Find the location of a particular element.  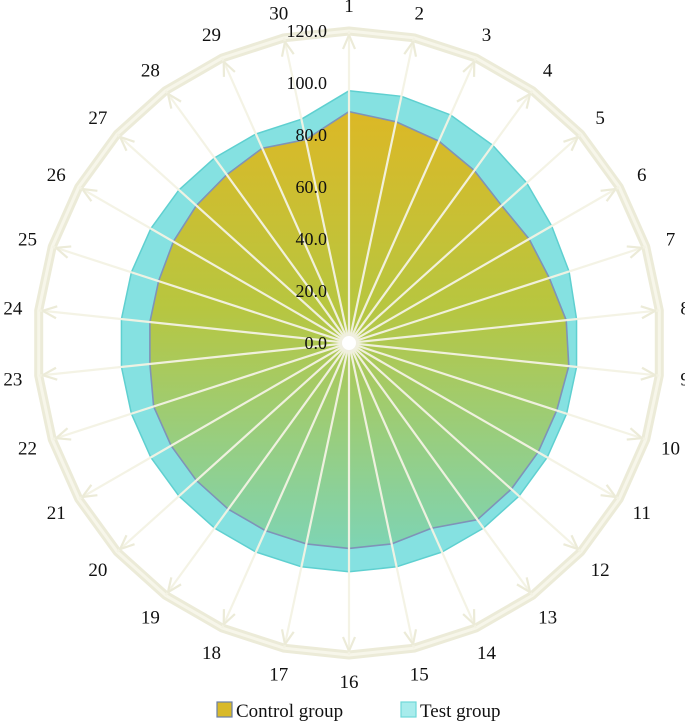

category-label: 1 is located at coordinates (349, 8).